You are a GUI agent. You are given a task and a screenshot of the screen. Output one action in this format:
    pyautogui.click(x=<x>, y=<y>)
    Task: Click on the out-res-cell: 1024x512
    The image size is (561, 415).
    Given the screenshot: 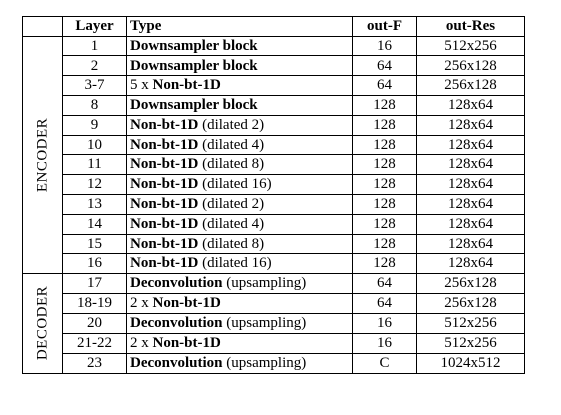 What is the action you would take?
    pyautogui.click(x=470, y=363)
    